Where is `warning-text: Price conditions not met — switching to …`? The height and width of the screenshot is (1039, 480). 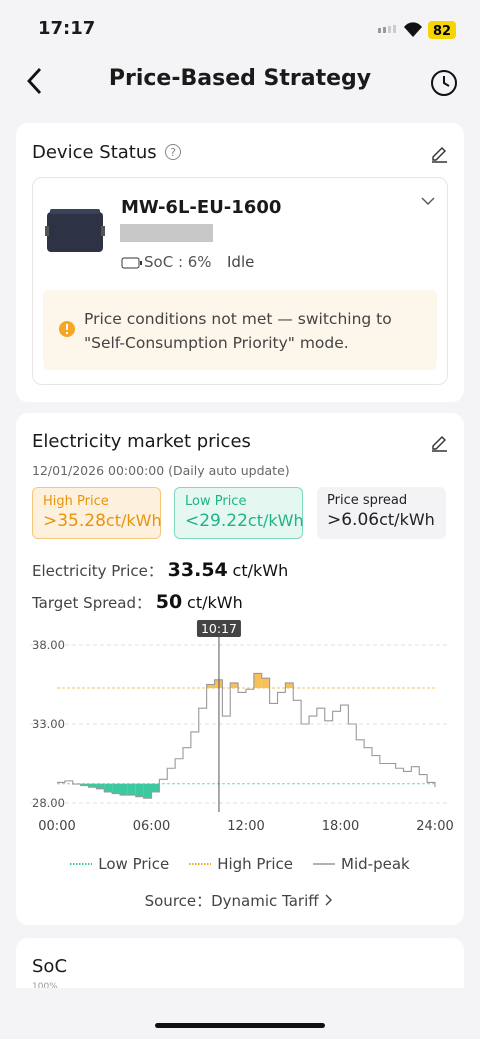 warning-text: Price conditions not met — switching to … is located at coordinates (238, 331).